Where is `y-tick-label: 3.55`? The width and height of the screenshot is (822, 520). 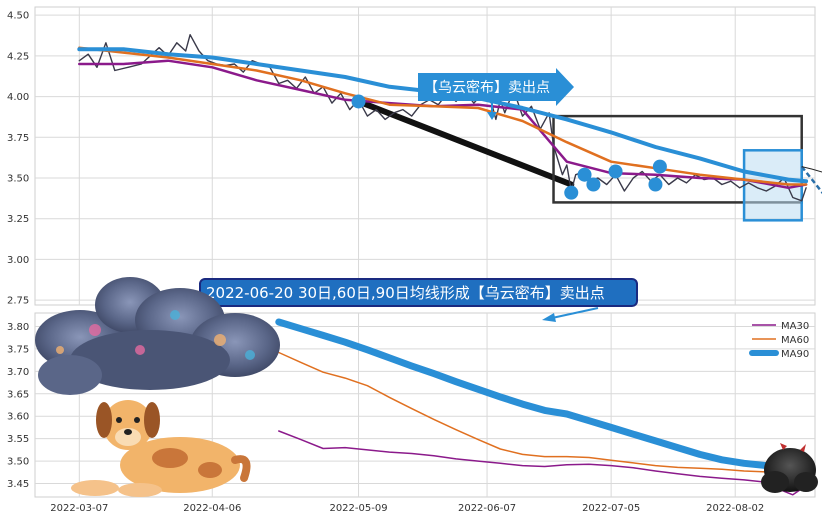 y-tick-label: 3.55 is located at coordinates (18, 439).